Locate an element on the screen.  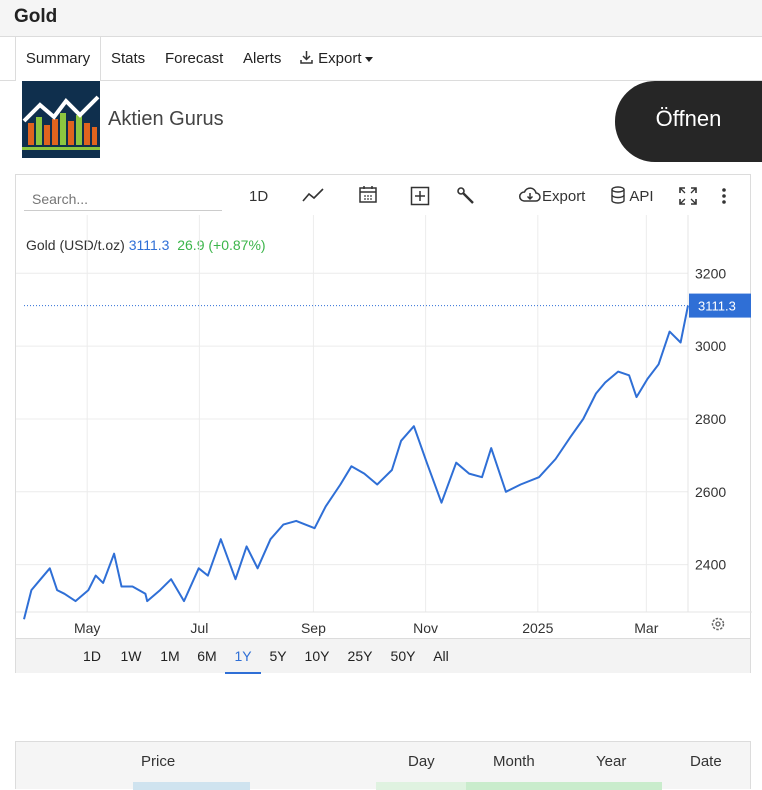
y-tick-label: 2400 is located at coordinates (710, 565).